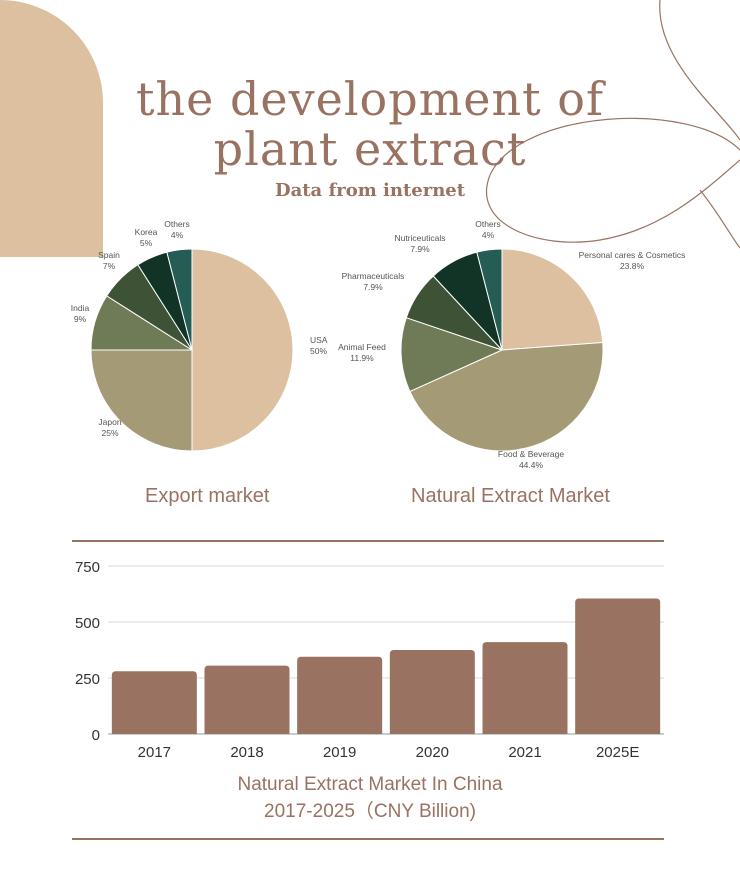  I want to click on x-tick-2018: 2018, so click(246, 752).